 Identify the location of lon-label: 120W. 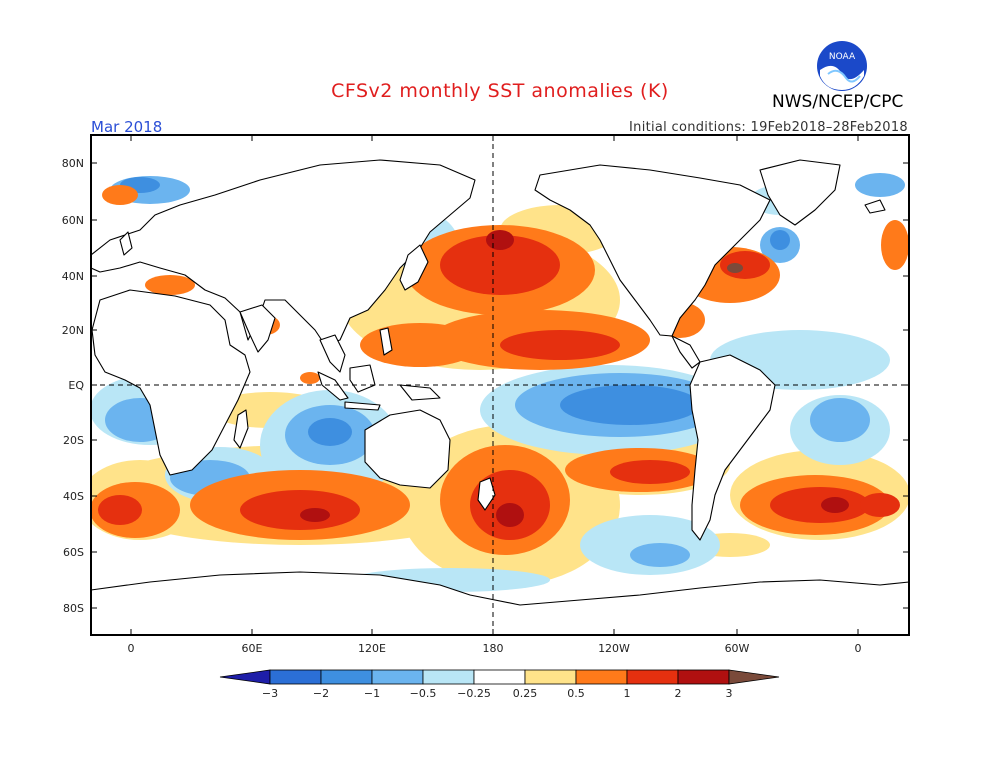
(614, 648).